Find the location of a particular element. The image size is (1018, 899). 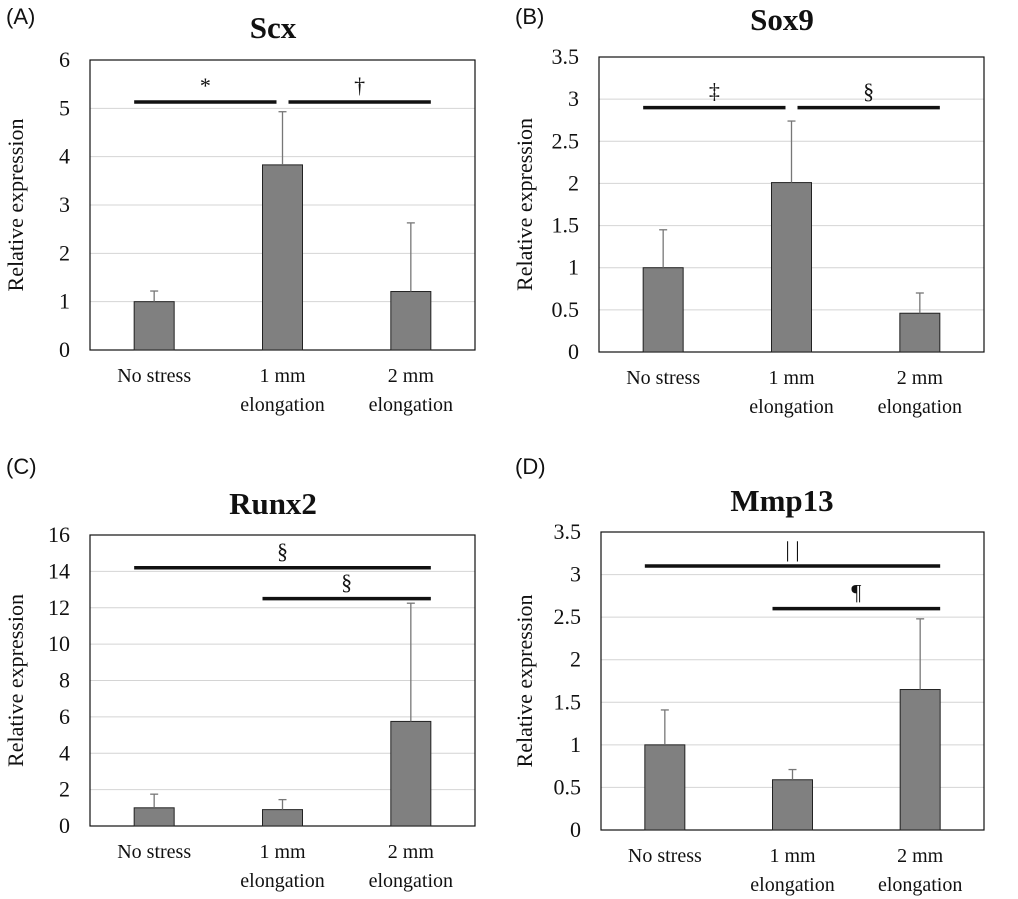

panel-label: (A) is located at coordinates (20, 16).